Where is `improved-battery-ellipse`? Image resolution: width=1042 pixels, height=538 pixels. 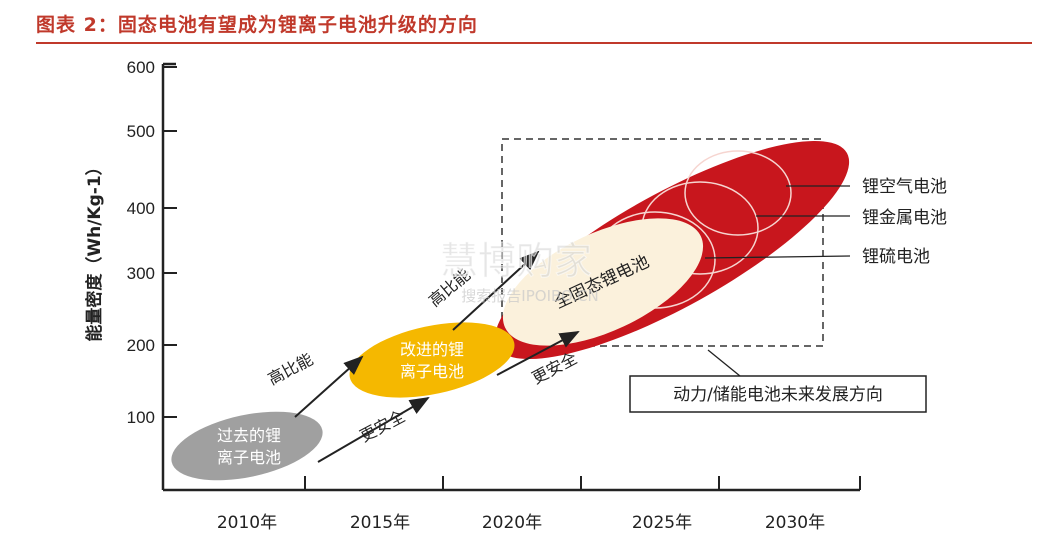 improved-battery-ellipse is located at coordinates (432, 360).